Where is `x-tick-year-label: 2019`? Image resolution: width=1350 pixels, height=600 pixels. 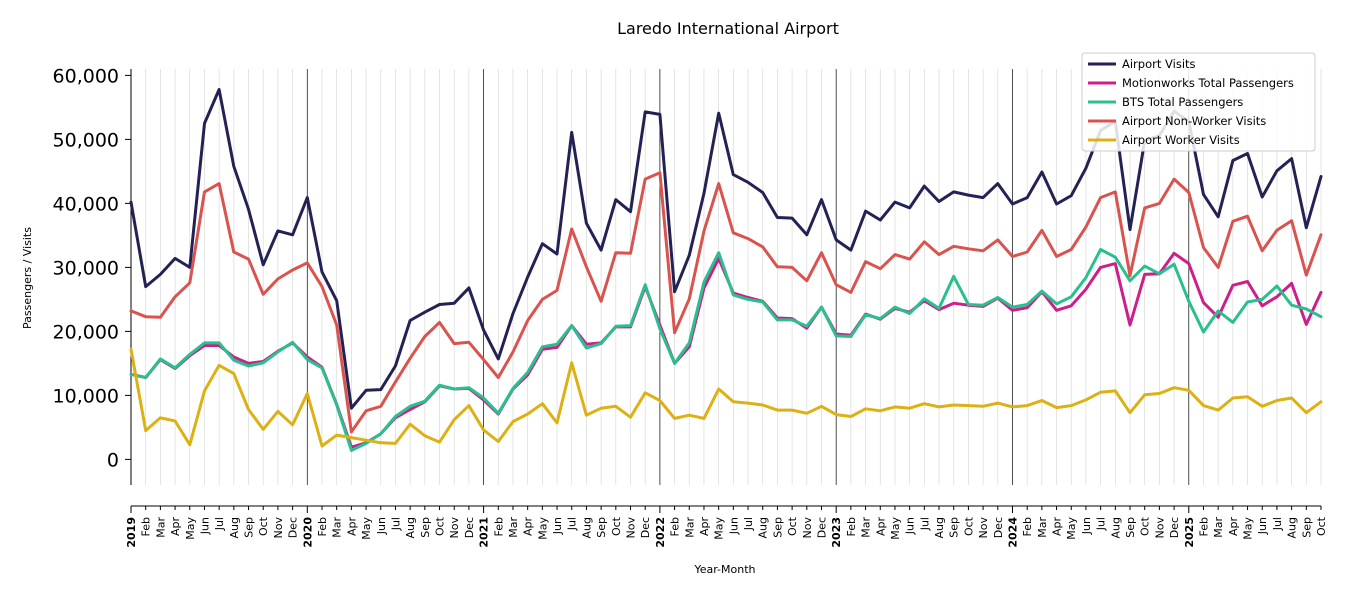 x-tick-year-label: 2019 is located at coordinates (131, 532).